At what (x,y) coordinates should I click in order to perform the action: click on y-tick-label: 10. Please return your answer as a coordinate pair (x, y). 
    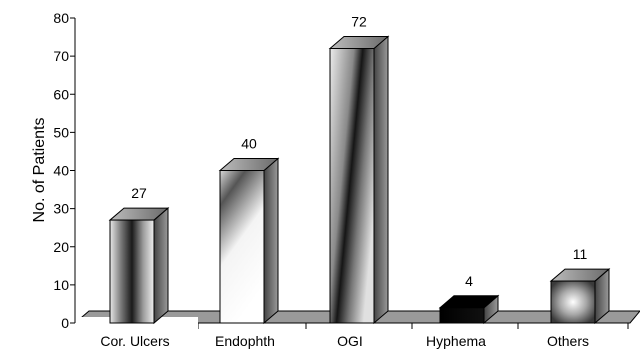
    Looking at the image, I should click on (61, 285).